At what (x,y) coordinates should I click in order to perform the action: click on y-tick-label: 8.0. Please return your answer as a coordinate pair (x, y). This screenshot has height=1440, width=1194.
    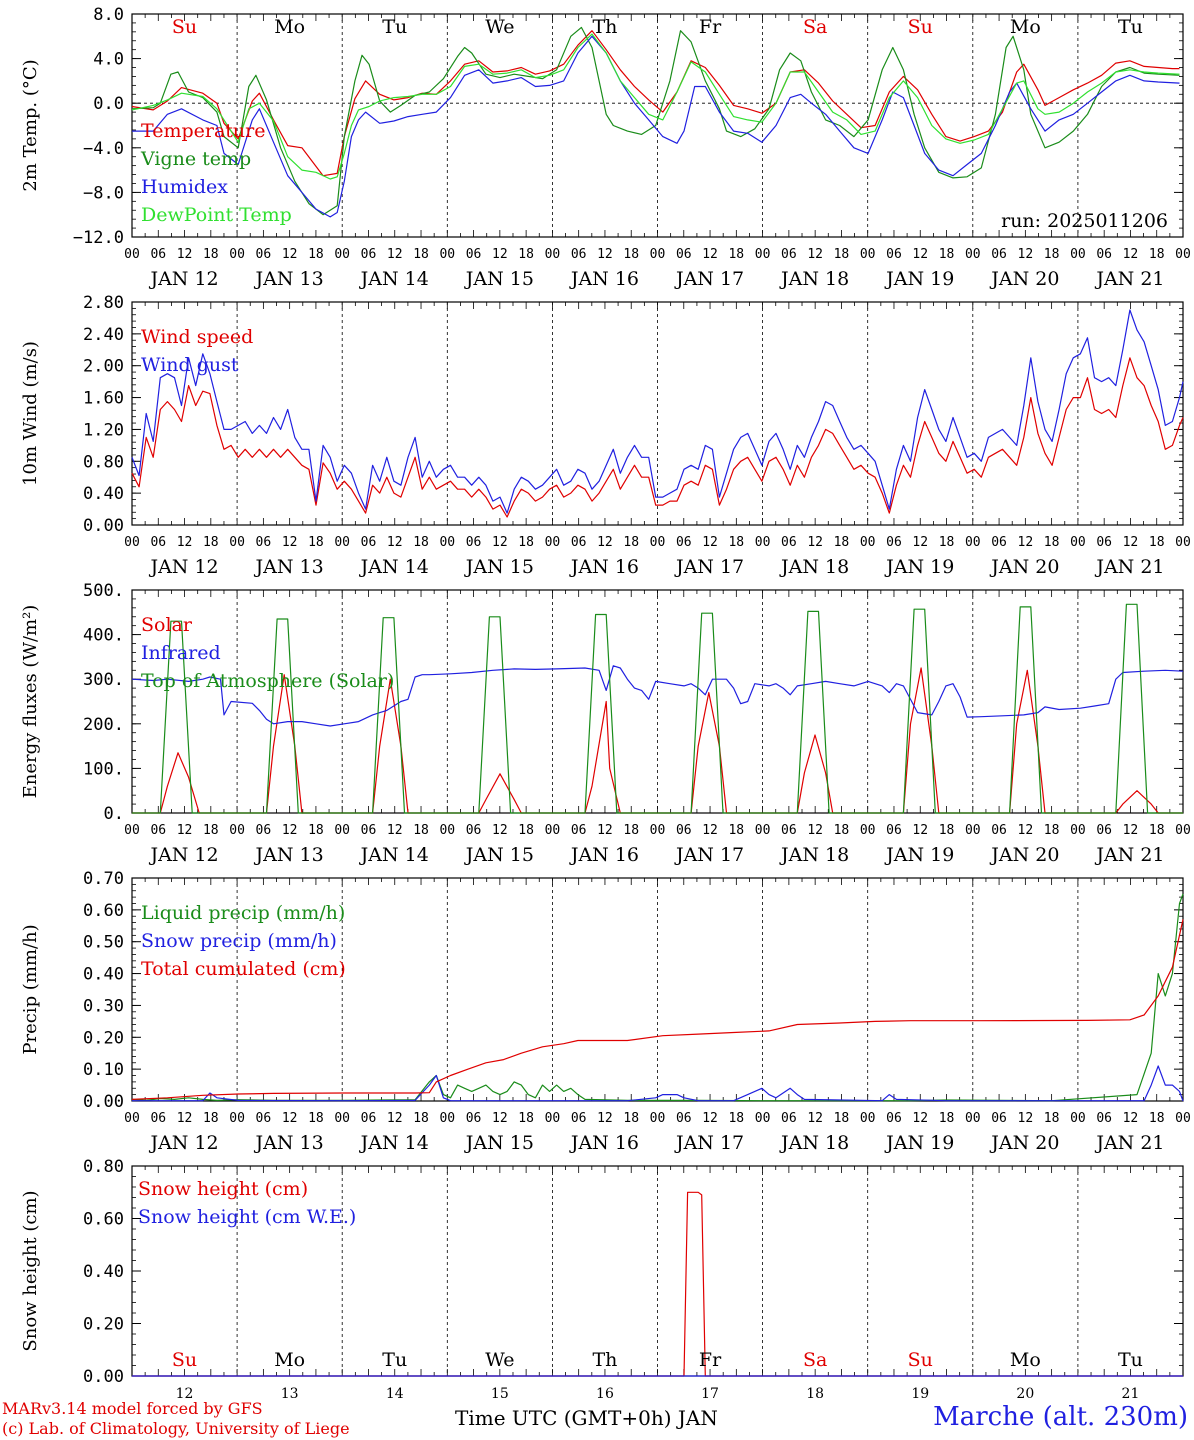
    Looking at the image, I should click on (108, 15).